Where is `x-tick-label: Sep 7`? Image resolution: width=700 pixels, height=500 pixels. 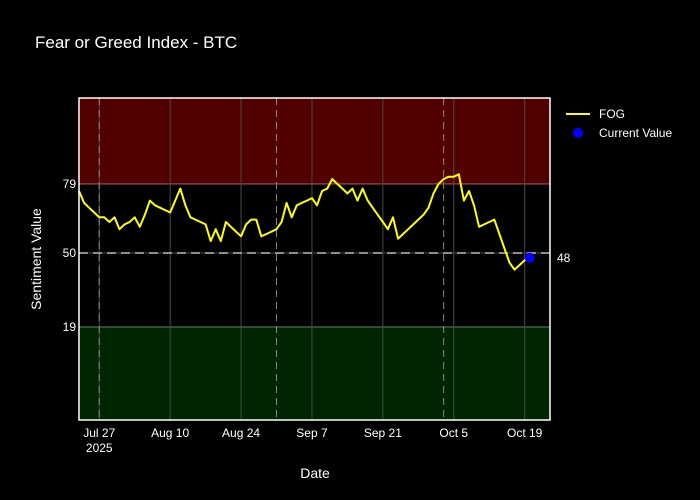
x-tick-label: Sep 7 is located at coordinates (312, 433).